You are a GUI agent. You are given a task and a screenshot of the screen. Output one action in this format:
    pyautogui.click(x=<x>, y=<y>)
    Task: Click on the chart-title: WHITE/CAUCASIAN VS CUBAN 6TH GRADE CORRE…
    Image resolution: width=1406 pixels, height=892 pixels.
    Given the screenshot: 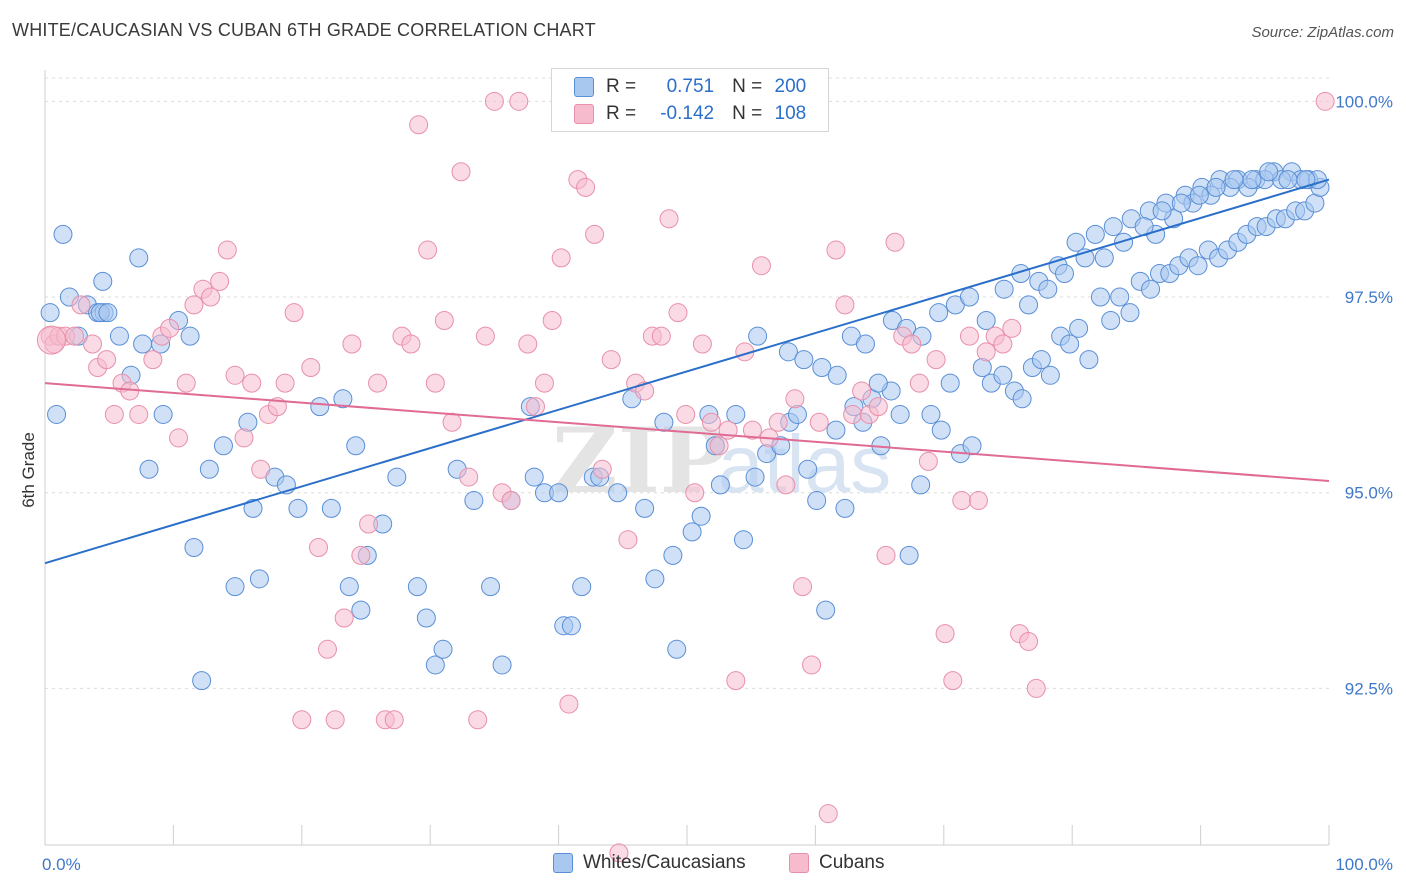 What is the action you would take?
    pyautogui.click(x=304, y=30)
    